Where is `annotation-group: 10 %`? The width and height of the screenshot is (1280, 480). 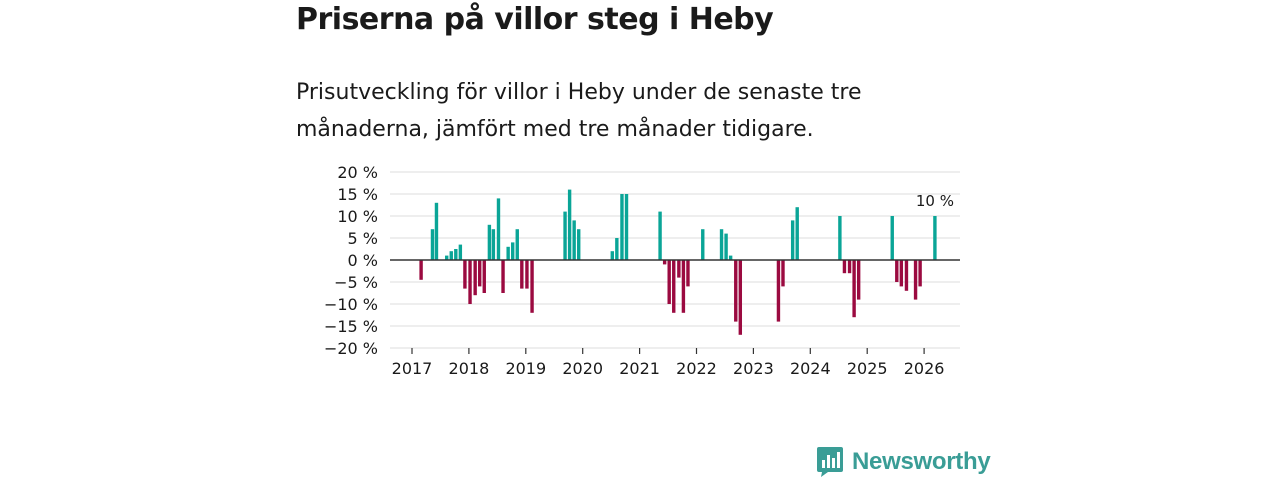 annotation-group: 10 % is located at coordinates (935, 201).